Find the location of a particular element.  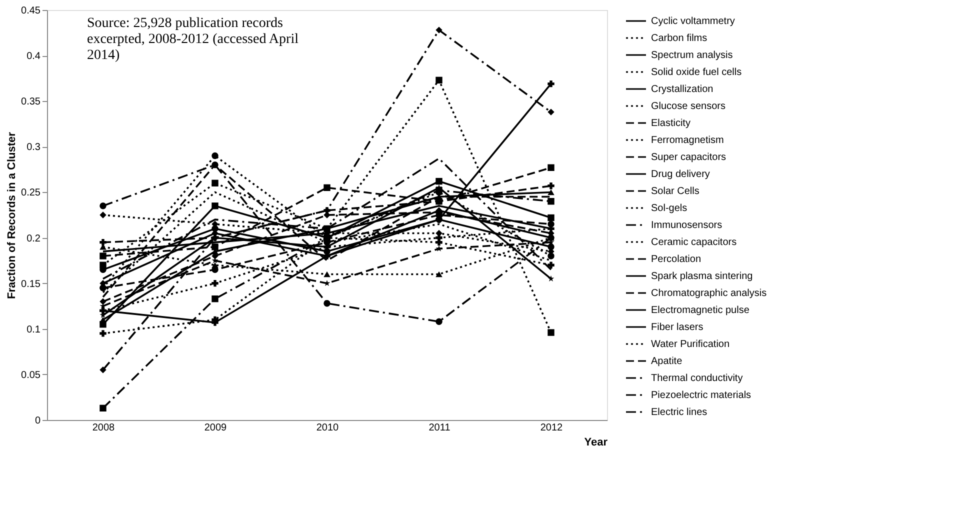

legend-label: Spark plasma sintering is located at coordinates (702, 276).